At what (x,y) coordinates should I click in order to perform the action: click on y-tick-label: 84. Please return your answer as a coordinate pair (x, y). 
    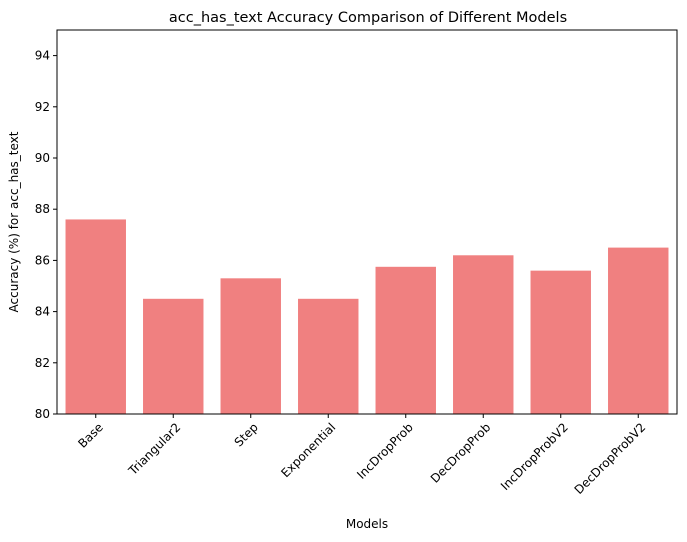
    Looking at the image, I should click on (42, 312).